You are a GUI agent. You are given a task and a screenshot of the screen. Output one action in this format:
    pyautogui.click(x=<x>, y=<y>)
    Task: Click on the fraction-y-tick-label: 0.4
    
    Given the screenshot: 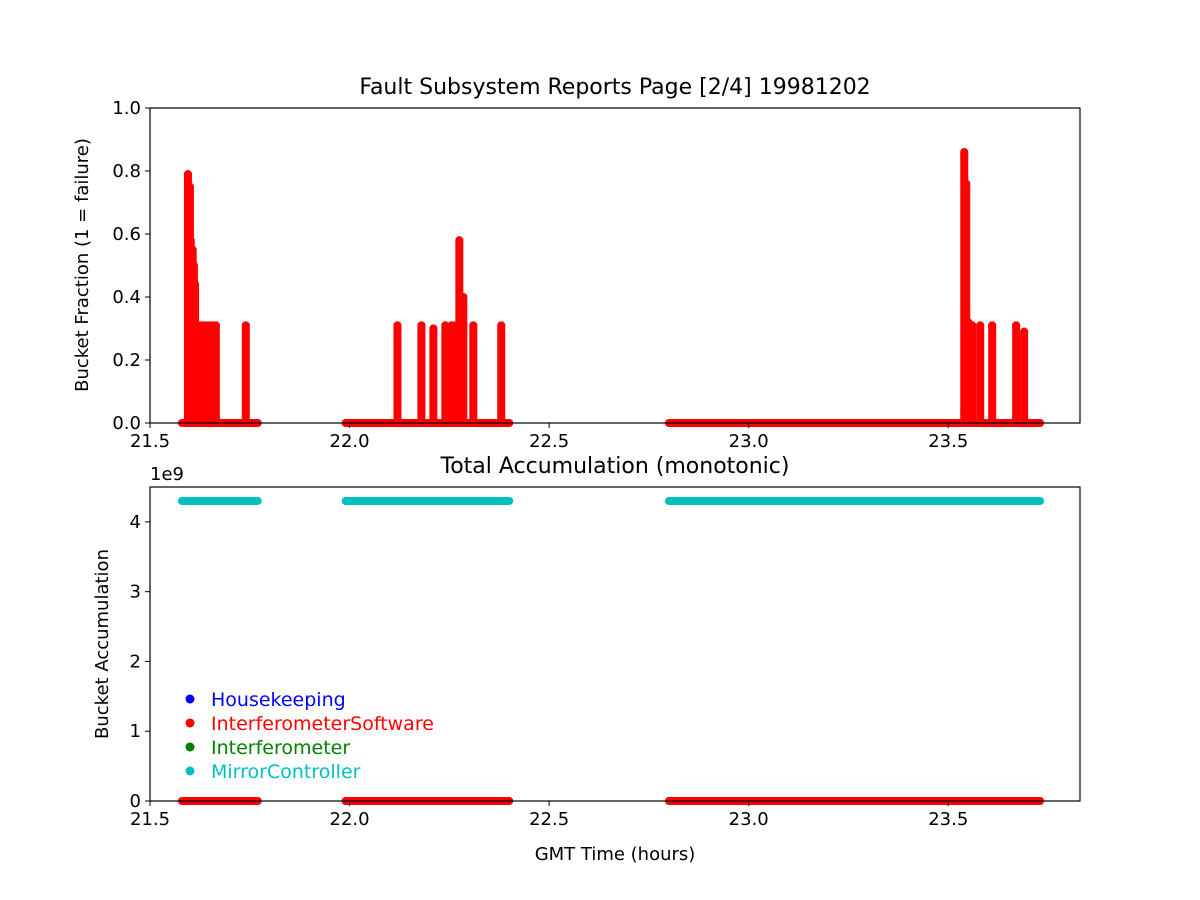 What is the action you would take?
    pyautogui.click(x=126, y=297)
    